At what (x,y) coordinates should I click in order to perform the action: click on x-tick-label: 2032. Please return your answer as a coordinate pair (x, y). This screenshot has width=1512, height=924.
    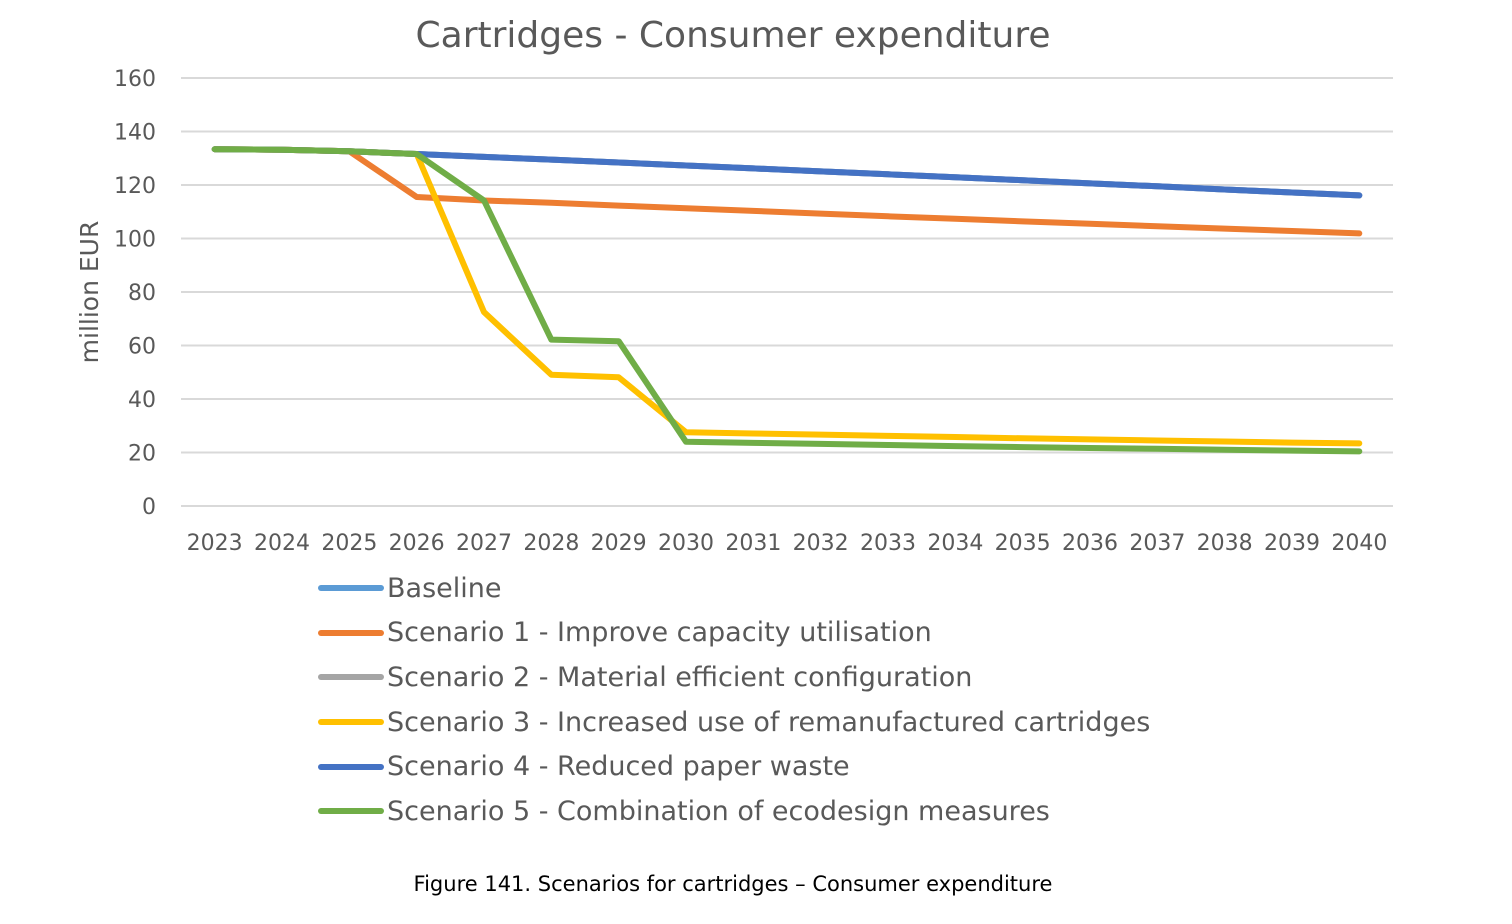
    Looking at the image, I should click on (821, 543).